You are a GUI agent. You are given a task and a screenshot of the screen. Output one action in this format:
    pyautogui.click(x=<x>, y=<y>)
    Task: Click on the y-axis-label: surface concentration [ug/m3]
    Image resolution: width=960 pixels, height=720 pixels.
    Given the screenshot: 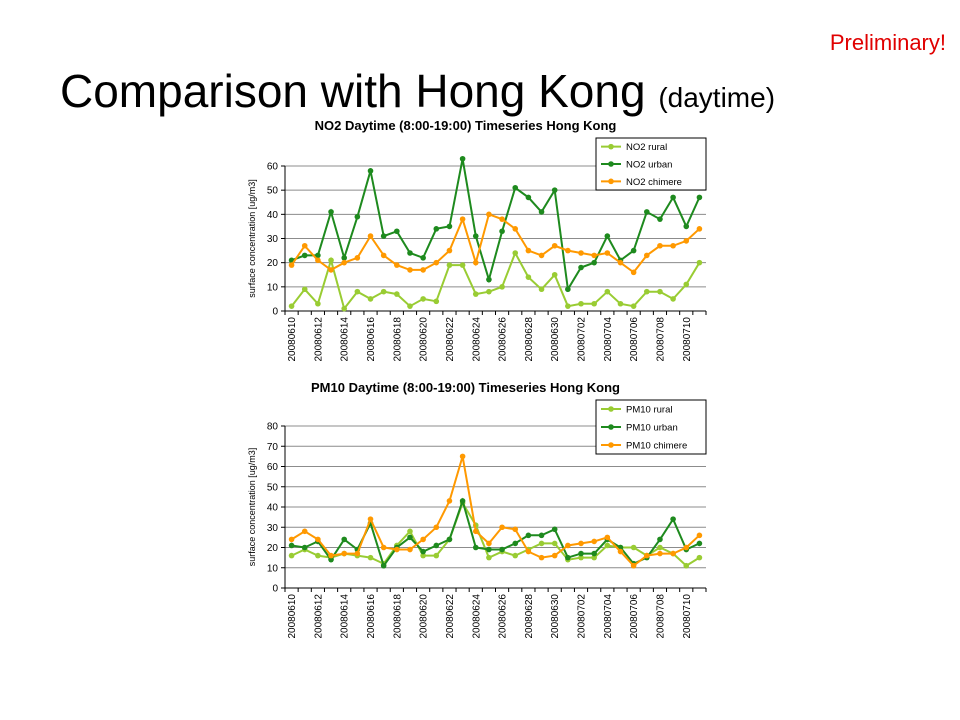 What is the action you would take?
    pyautogui.click(x=252, y=507)
    